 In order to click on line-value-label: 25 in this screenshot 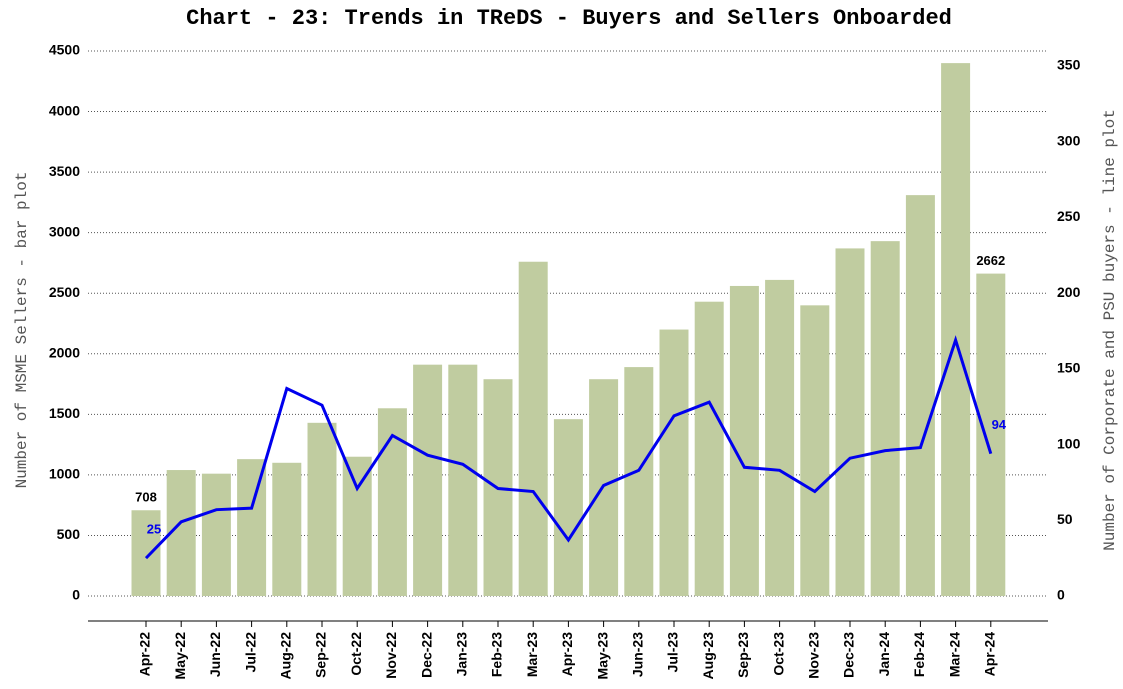, I will do `click(154, 529)`.